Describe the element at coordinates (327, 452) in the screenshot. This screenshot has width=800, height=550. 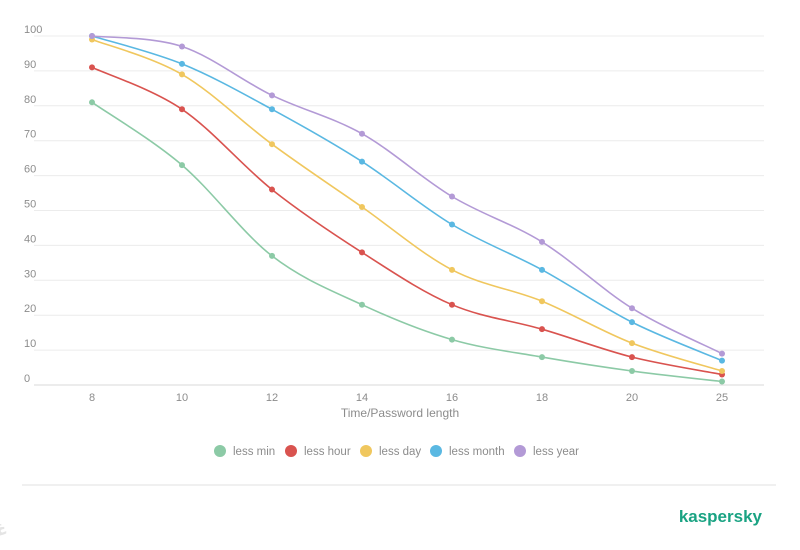
I see `legend-label: less hour` at that location.